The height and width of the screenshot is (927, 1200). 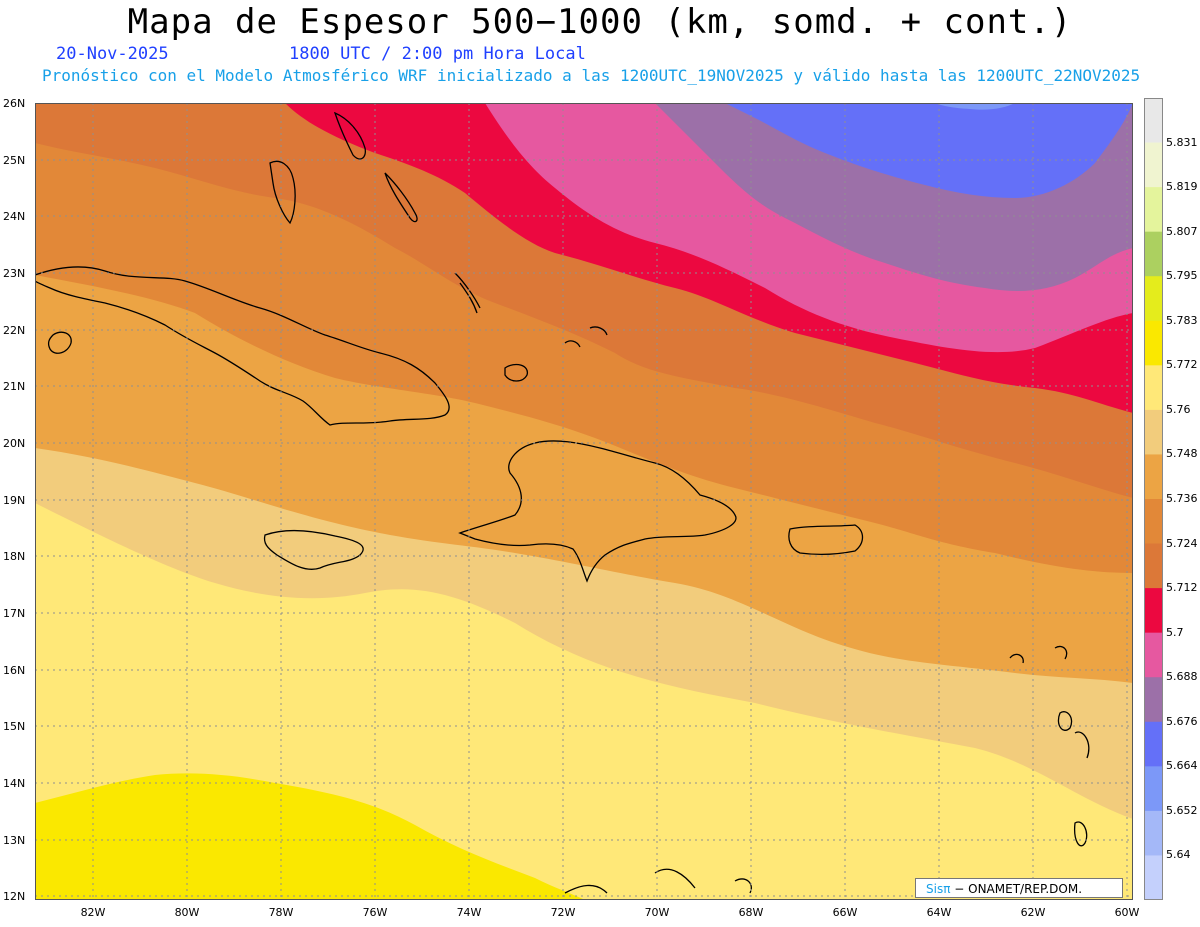 What do you see at coordinates (14, 216) in the screenshot?
I see `lat-label: 24N` at bounding box center [14, 216].